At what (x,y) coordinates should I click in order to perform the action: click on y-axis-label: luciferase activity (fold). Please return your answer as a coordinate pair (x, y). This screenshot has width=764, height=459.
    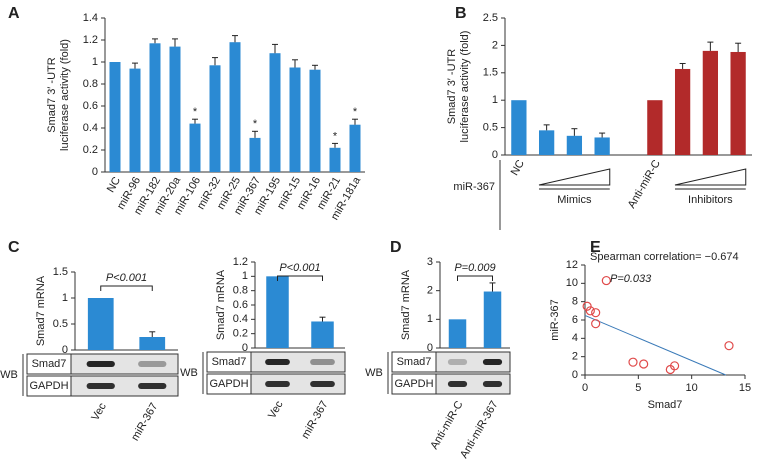
    Looking at the image, I should click on (65, 95).